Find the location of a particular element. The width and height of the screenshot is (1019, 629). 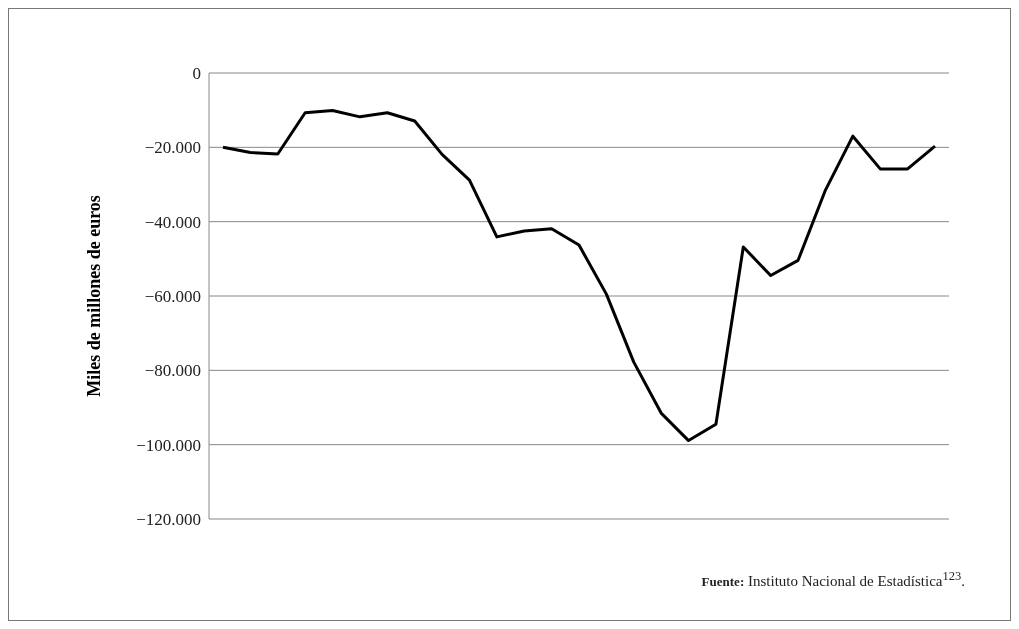

source-note: Fuente: Instituto Nacional de Estadística$^{123}$. is located at coordinates (833, 579).